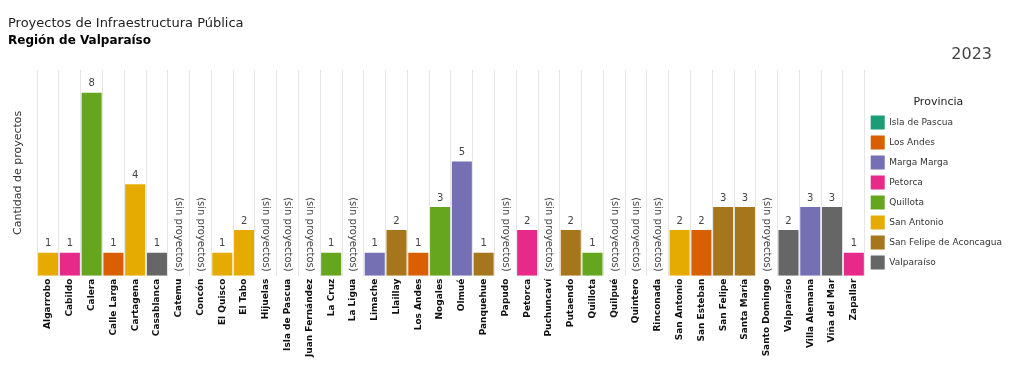 The width and height of the screenshot is (1024, 368). Describe the element at coordinates (47, 303) in the screenshot. I see `x-tick-label: Algarrobo` at that location.